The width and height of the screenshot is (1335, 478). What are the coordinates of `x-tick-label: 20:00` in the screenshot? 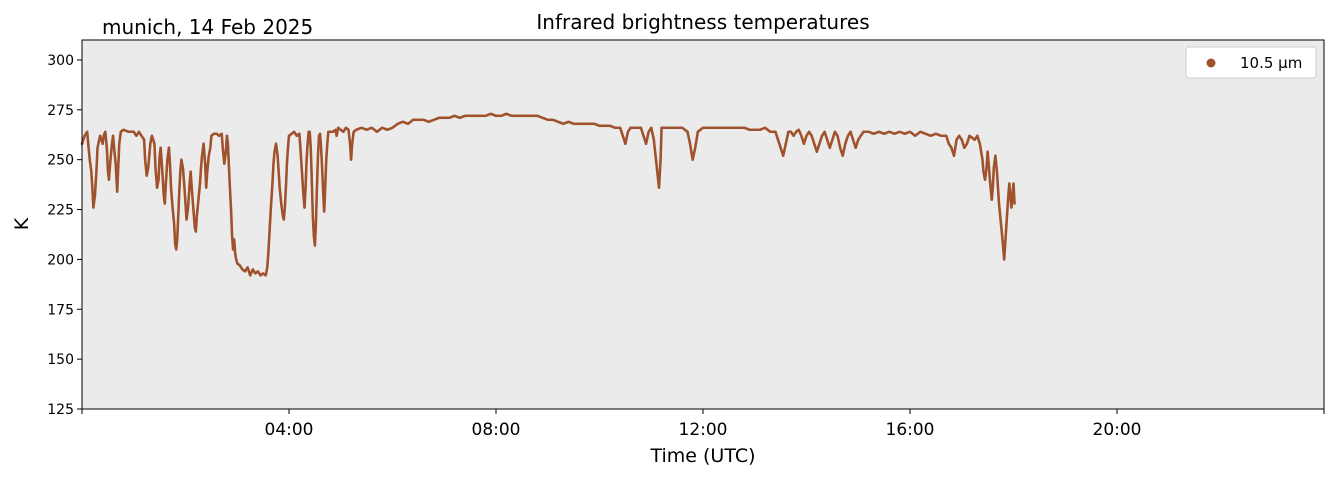 It's located at (1117, 430).